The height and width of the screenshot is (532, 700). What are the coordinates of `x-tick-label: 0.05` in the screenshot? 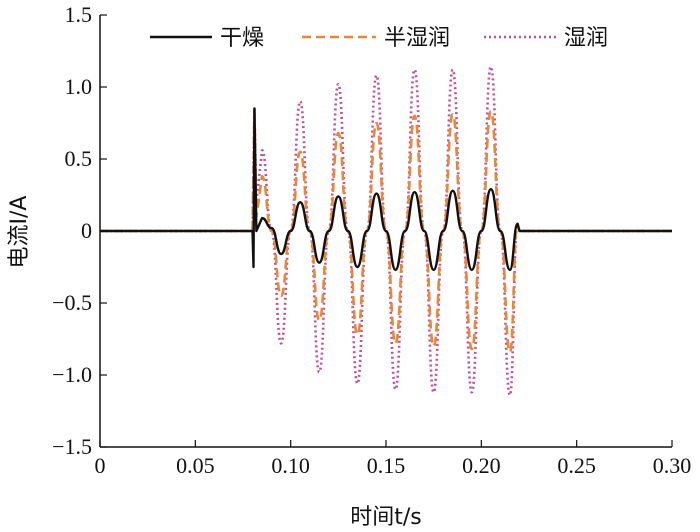 It's located at (195, 465).